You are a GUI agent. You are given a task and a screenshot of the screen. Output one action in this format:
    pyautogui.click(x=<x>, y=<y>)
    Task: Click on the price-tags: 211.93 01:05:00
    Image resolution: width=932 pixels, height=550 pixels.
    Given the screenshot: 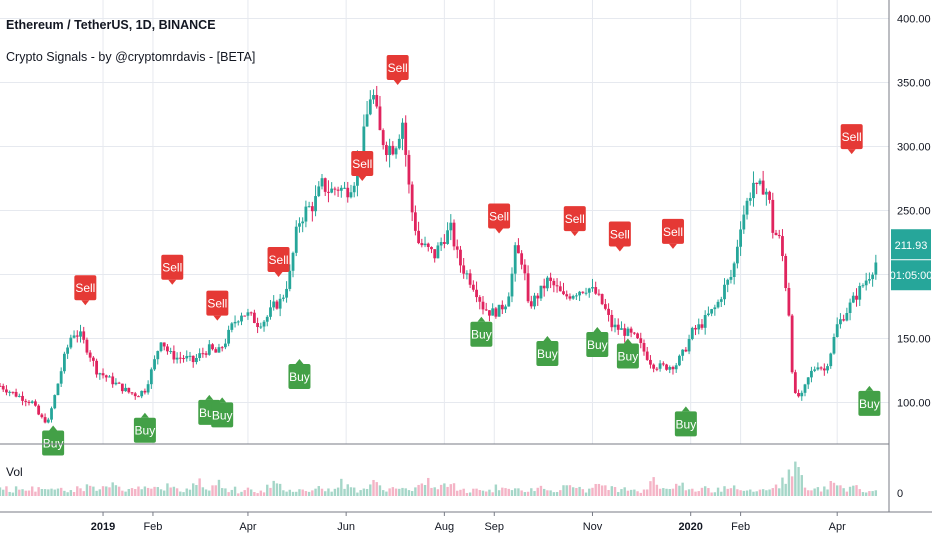 What is the action you would take?
    pyautogui.click(x=911, y=260)
    